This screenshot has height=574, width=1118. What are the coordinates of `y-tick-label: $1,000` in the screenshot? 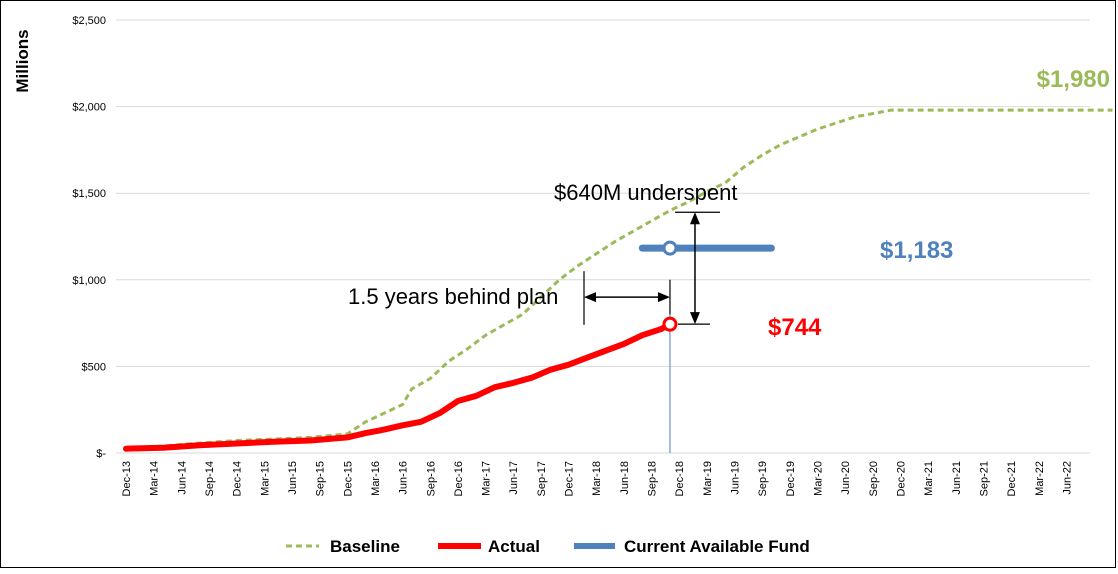 It's located at (89, 281).